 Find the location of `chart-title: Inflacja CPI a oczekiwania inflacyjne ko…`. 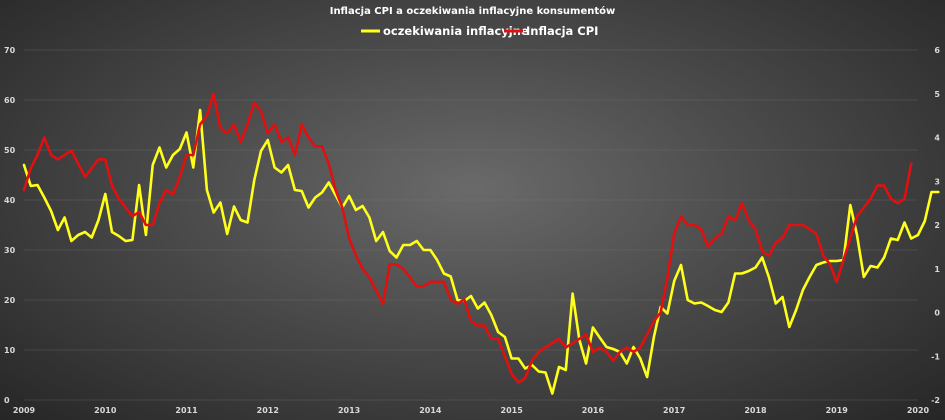

chart-title: Inflacja CPI a oczekiwania inflacyjne ko… is located at coordinates (473, 11).